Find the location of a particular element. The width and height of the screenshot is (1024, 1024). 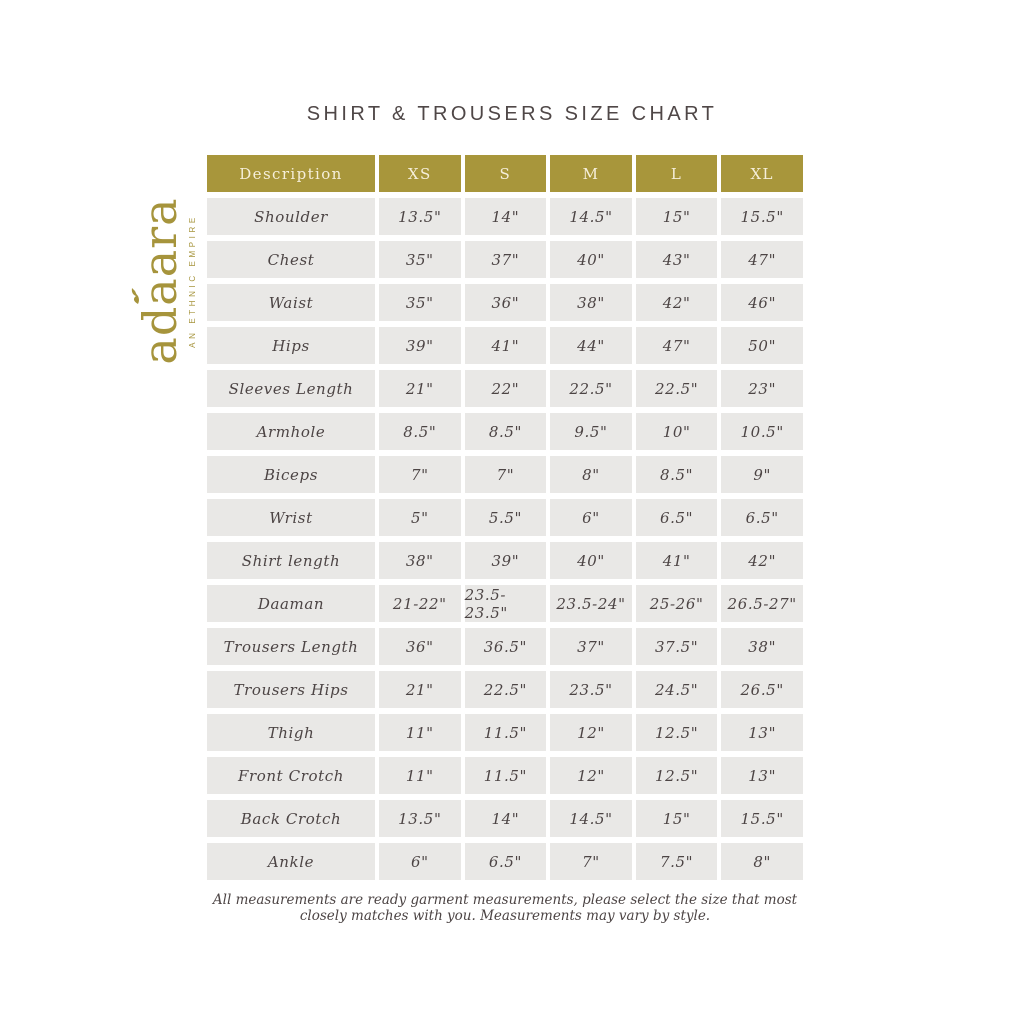

header-cell-size-s: S is located at coordinates (505, 173).